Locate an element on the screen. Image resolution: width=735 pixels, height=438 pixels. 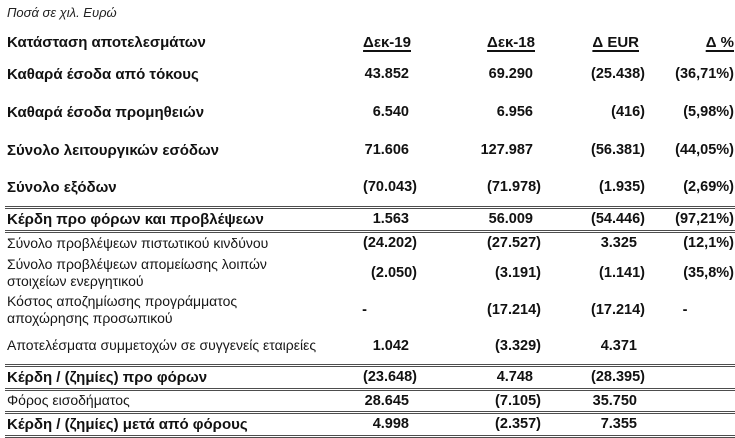
cell-value: (3.329) is located at coordinates (518, 345).